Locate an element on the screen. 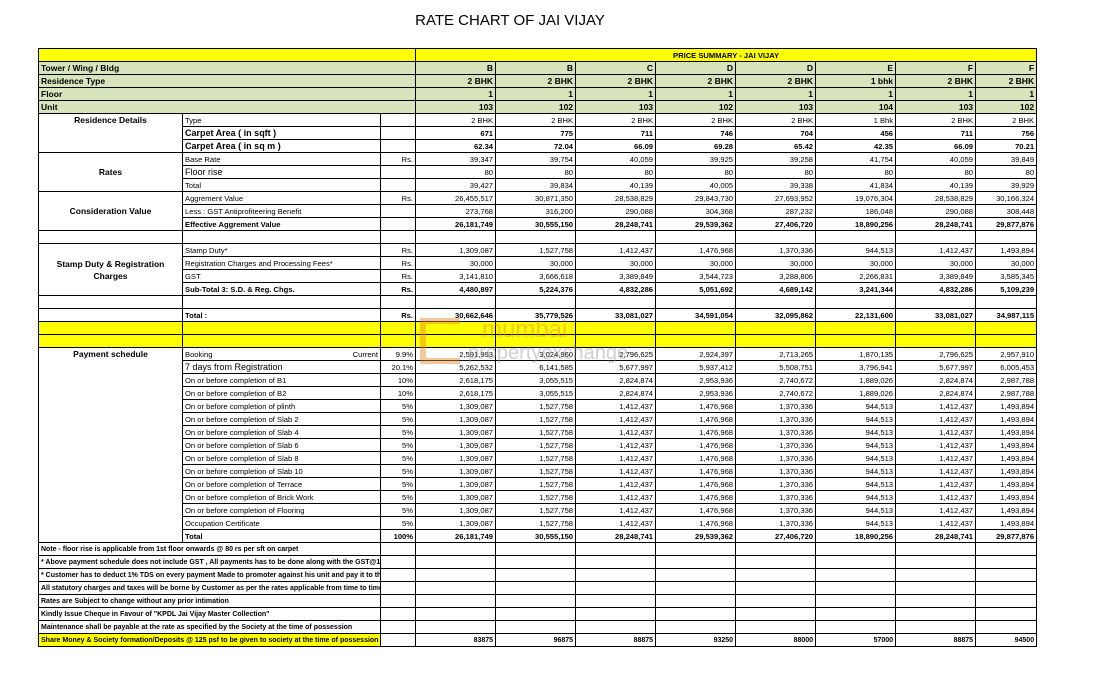 This screenshot has width=1103, height=698. item-label: On or before completion of B2 is located at coordinates (281, 393).